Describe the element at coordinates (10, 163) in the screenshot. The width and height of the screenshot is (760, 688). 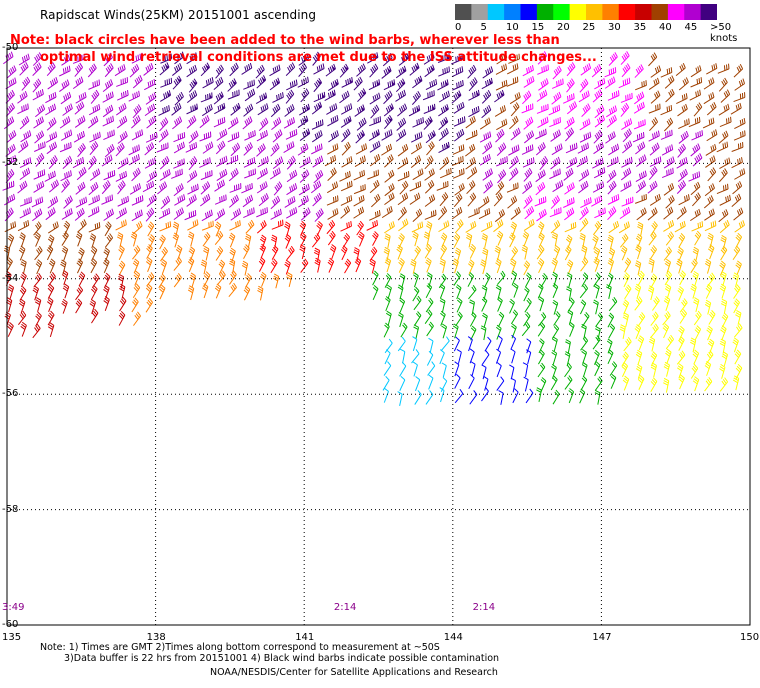
I see `latitude-label: -52` at that location.